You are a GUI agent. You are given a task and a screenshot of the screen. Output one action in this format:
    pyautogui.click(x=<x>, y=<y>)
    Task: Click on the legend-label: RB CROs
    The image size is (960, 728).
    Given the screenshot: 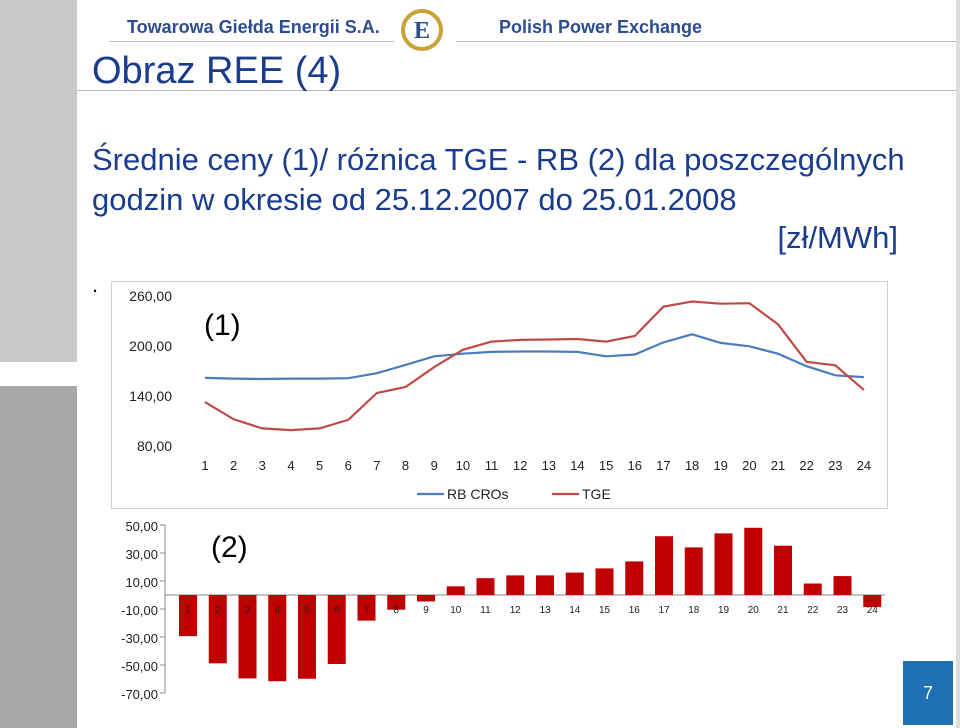 What is the action you would take?
    pyautogui.click(x=477, y=494)
    